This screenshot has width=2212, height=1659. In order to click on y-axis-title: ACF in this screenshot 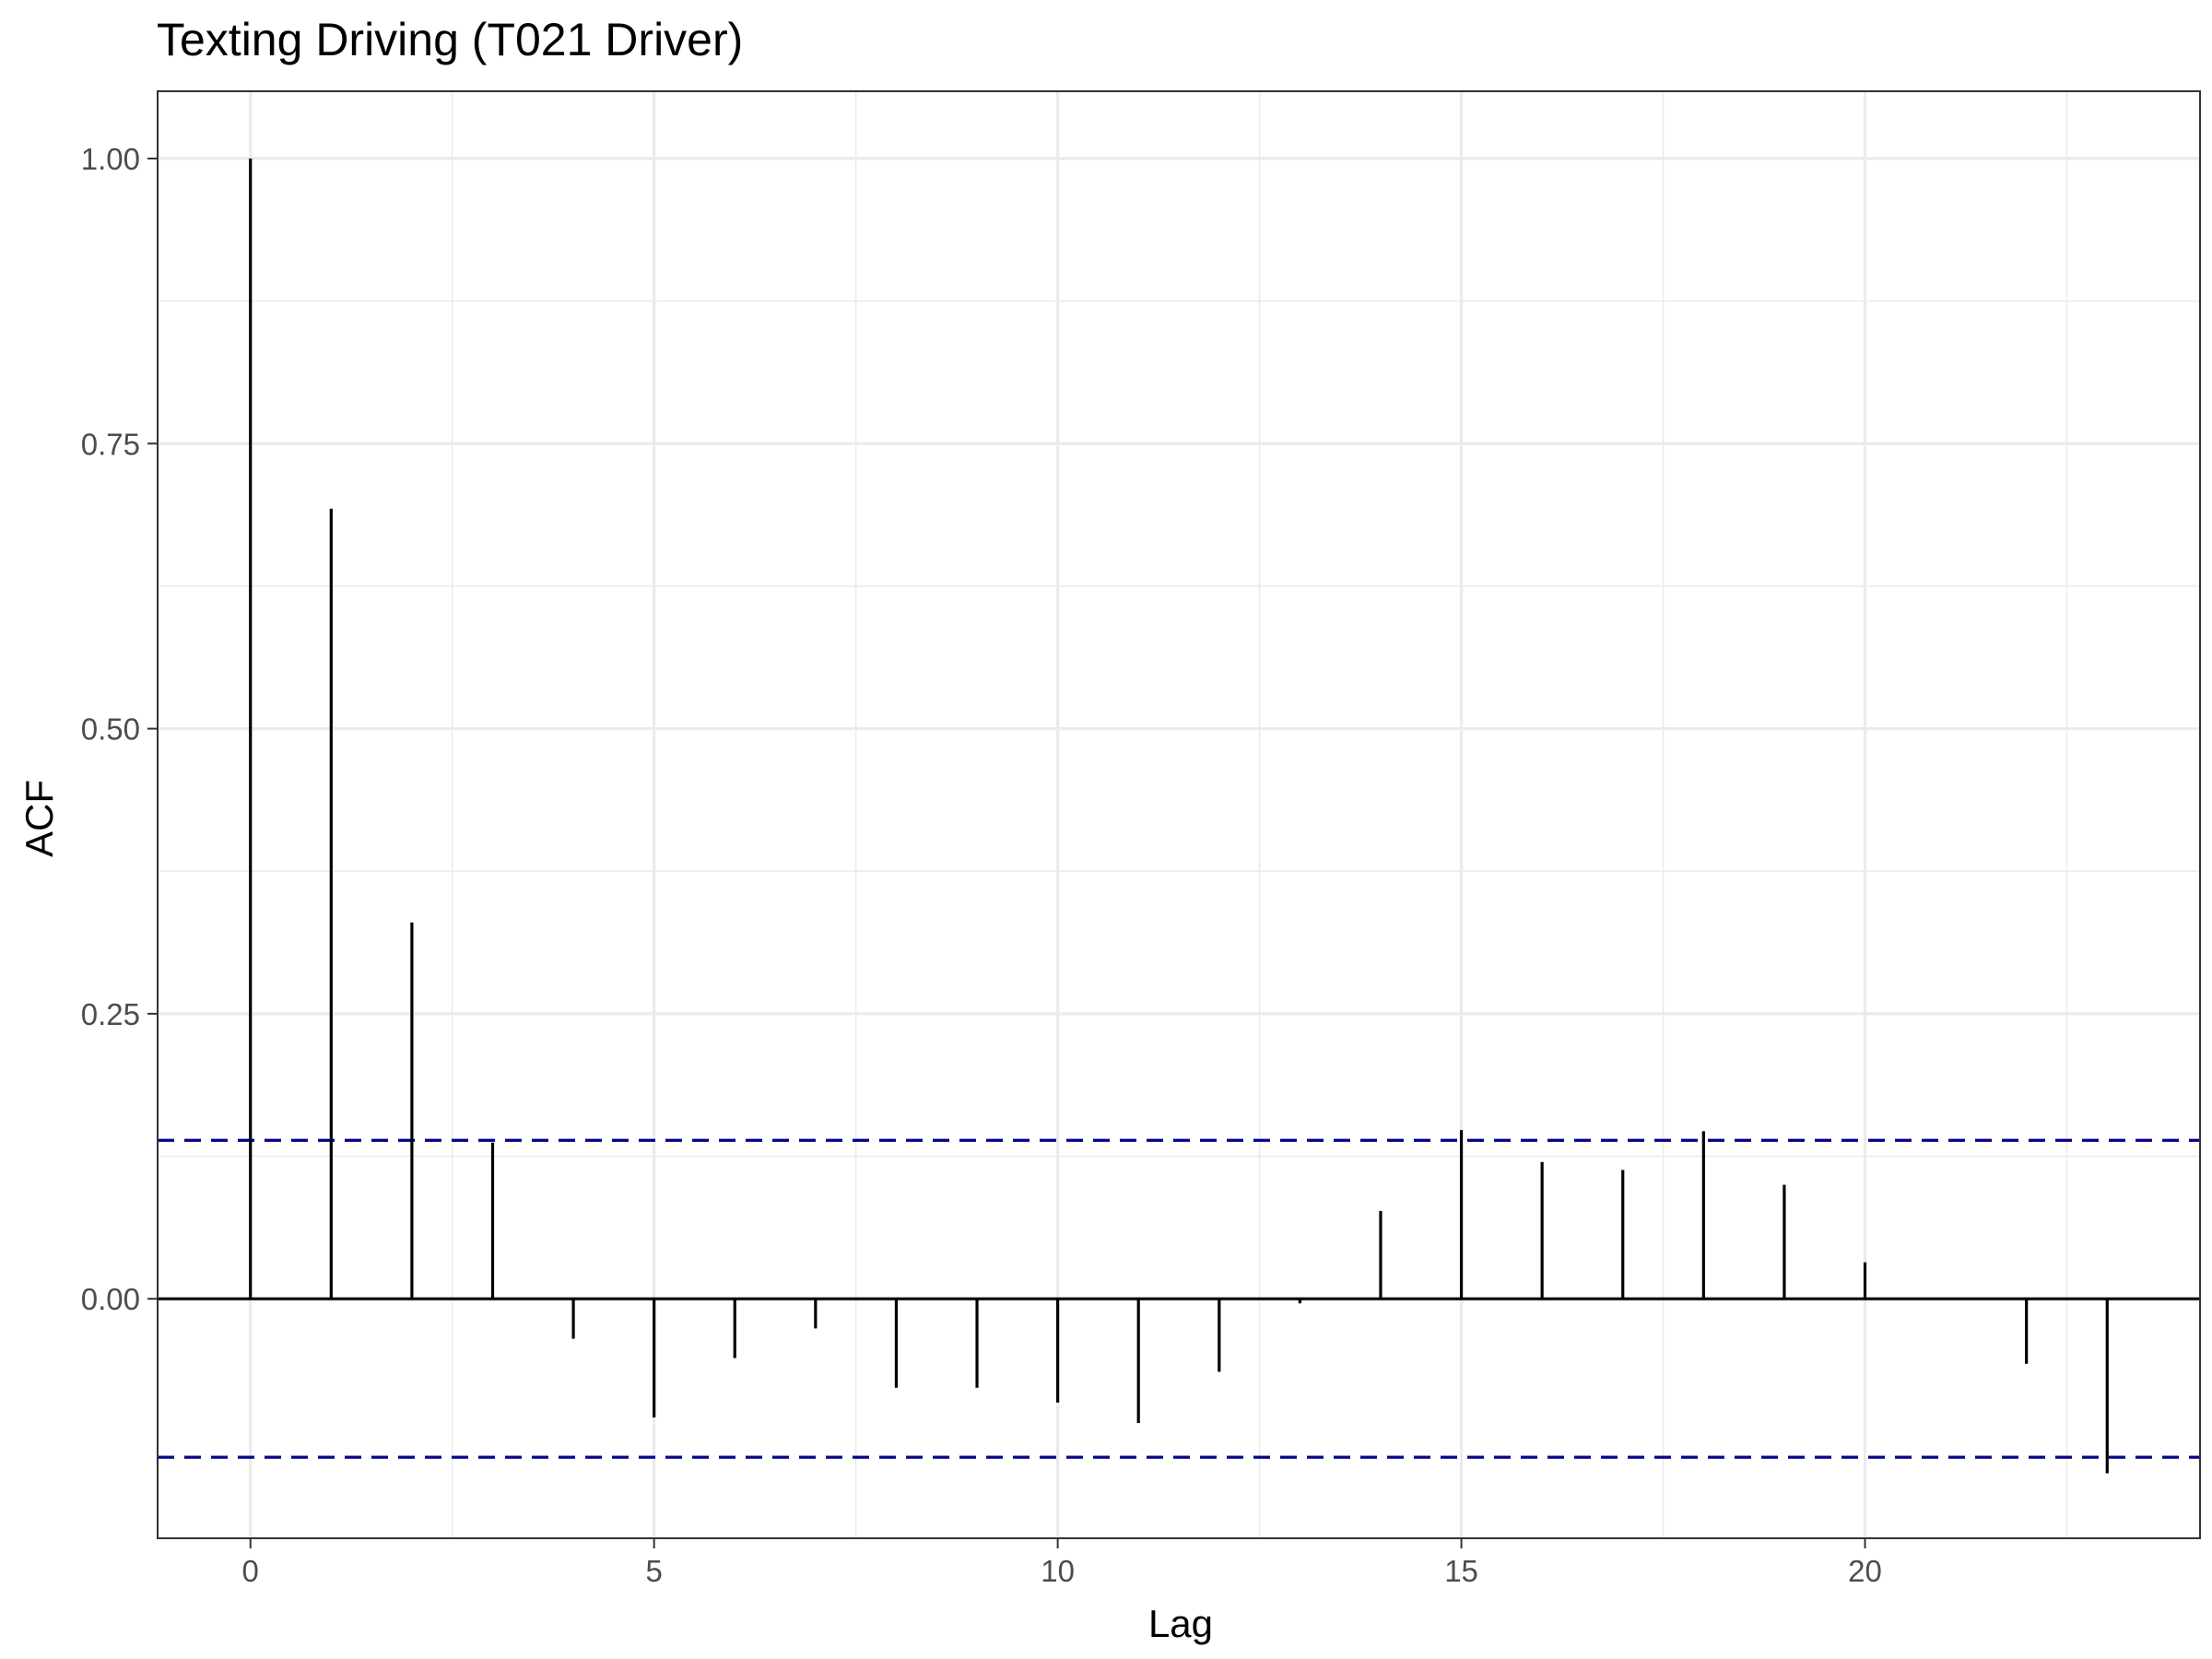, I will do `click(39, 818)`.